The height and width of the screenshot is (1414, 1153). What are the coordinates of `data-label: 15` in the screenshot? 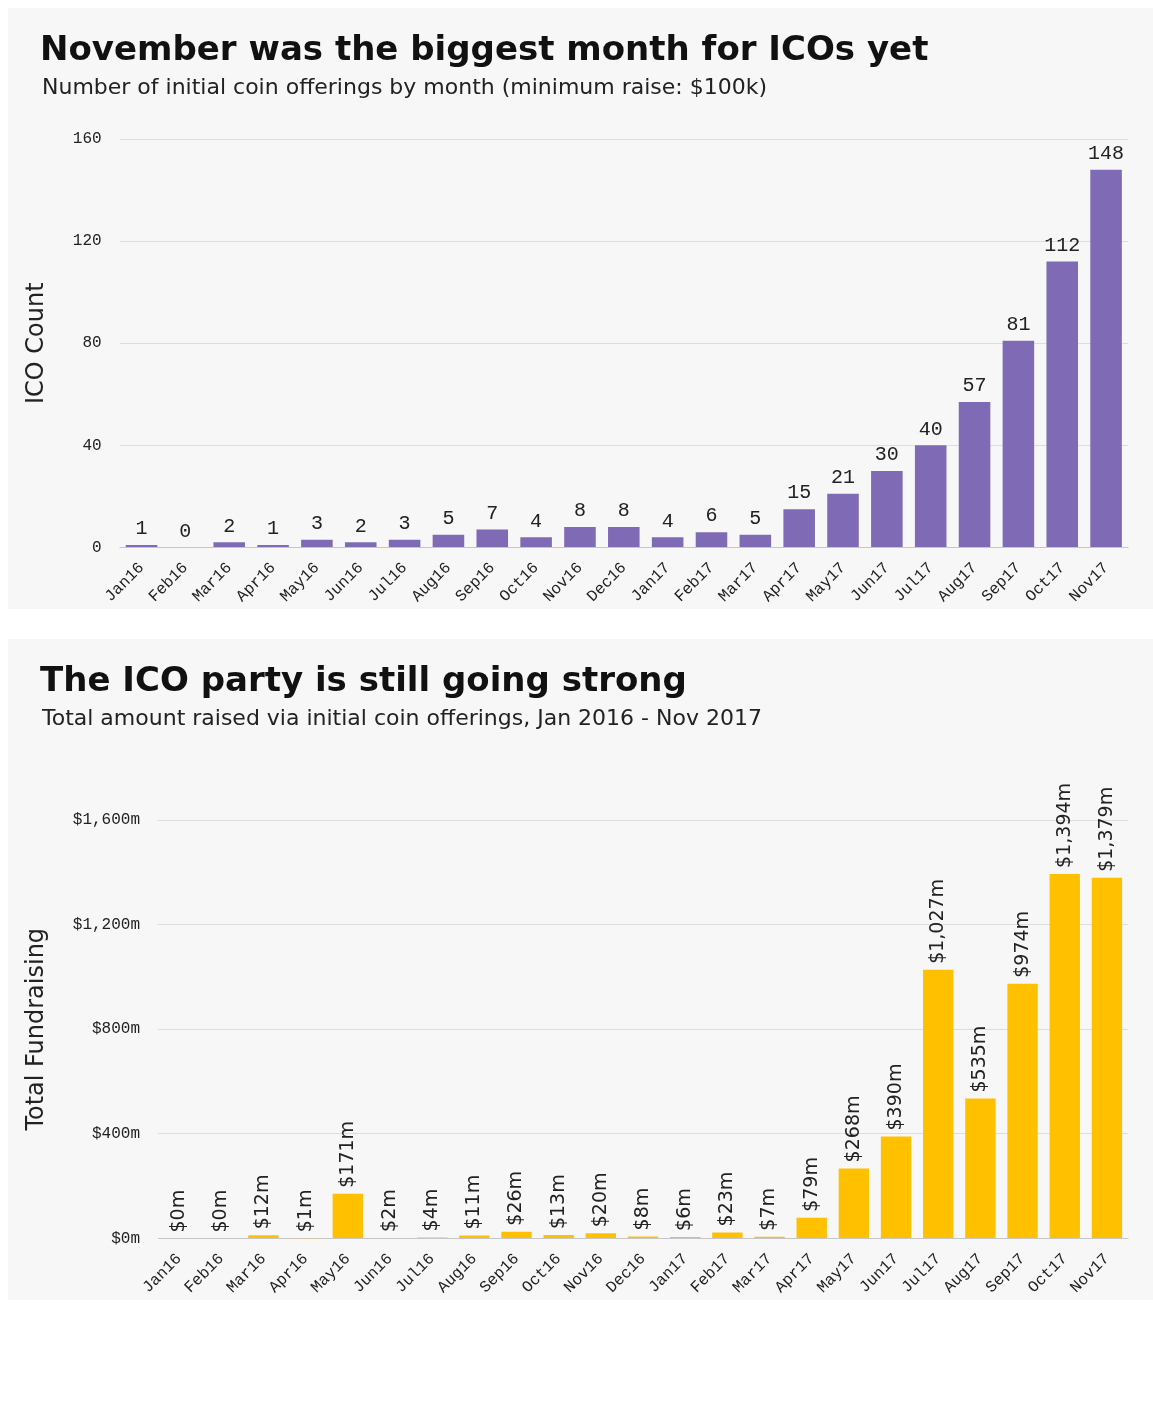 It's located at (799, 493).